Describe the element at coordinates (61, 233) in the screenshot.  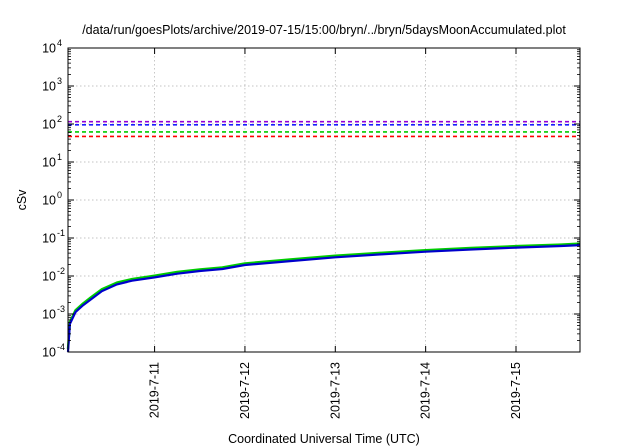
I see `y-tick-exponent: -1` at that location.